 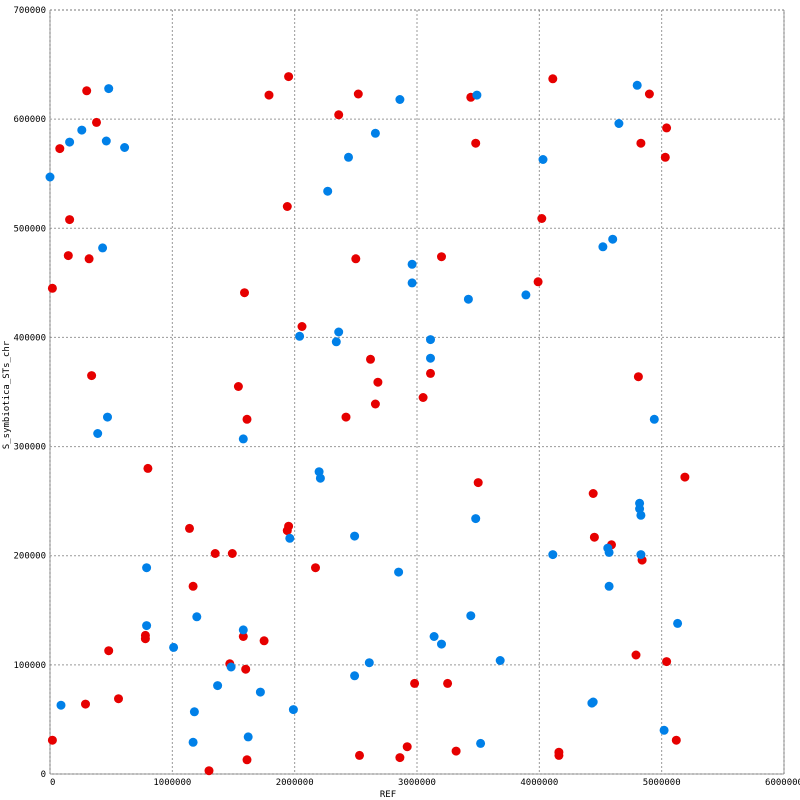 What do you see at coordinates (417, 783) in the screenshot?
I see `x-tick-label: 3000000` at bounding box center [417, 783].